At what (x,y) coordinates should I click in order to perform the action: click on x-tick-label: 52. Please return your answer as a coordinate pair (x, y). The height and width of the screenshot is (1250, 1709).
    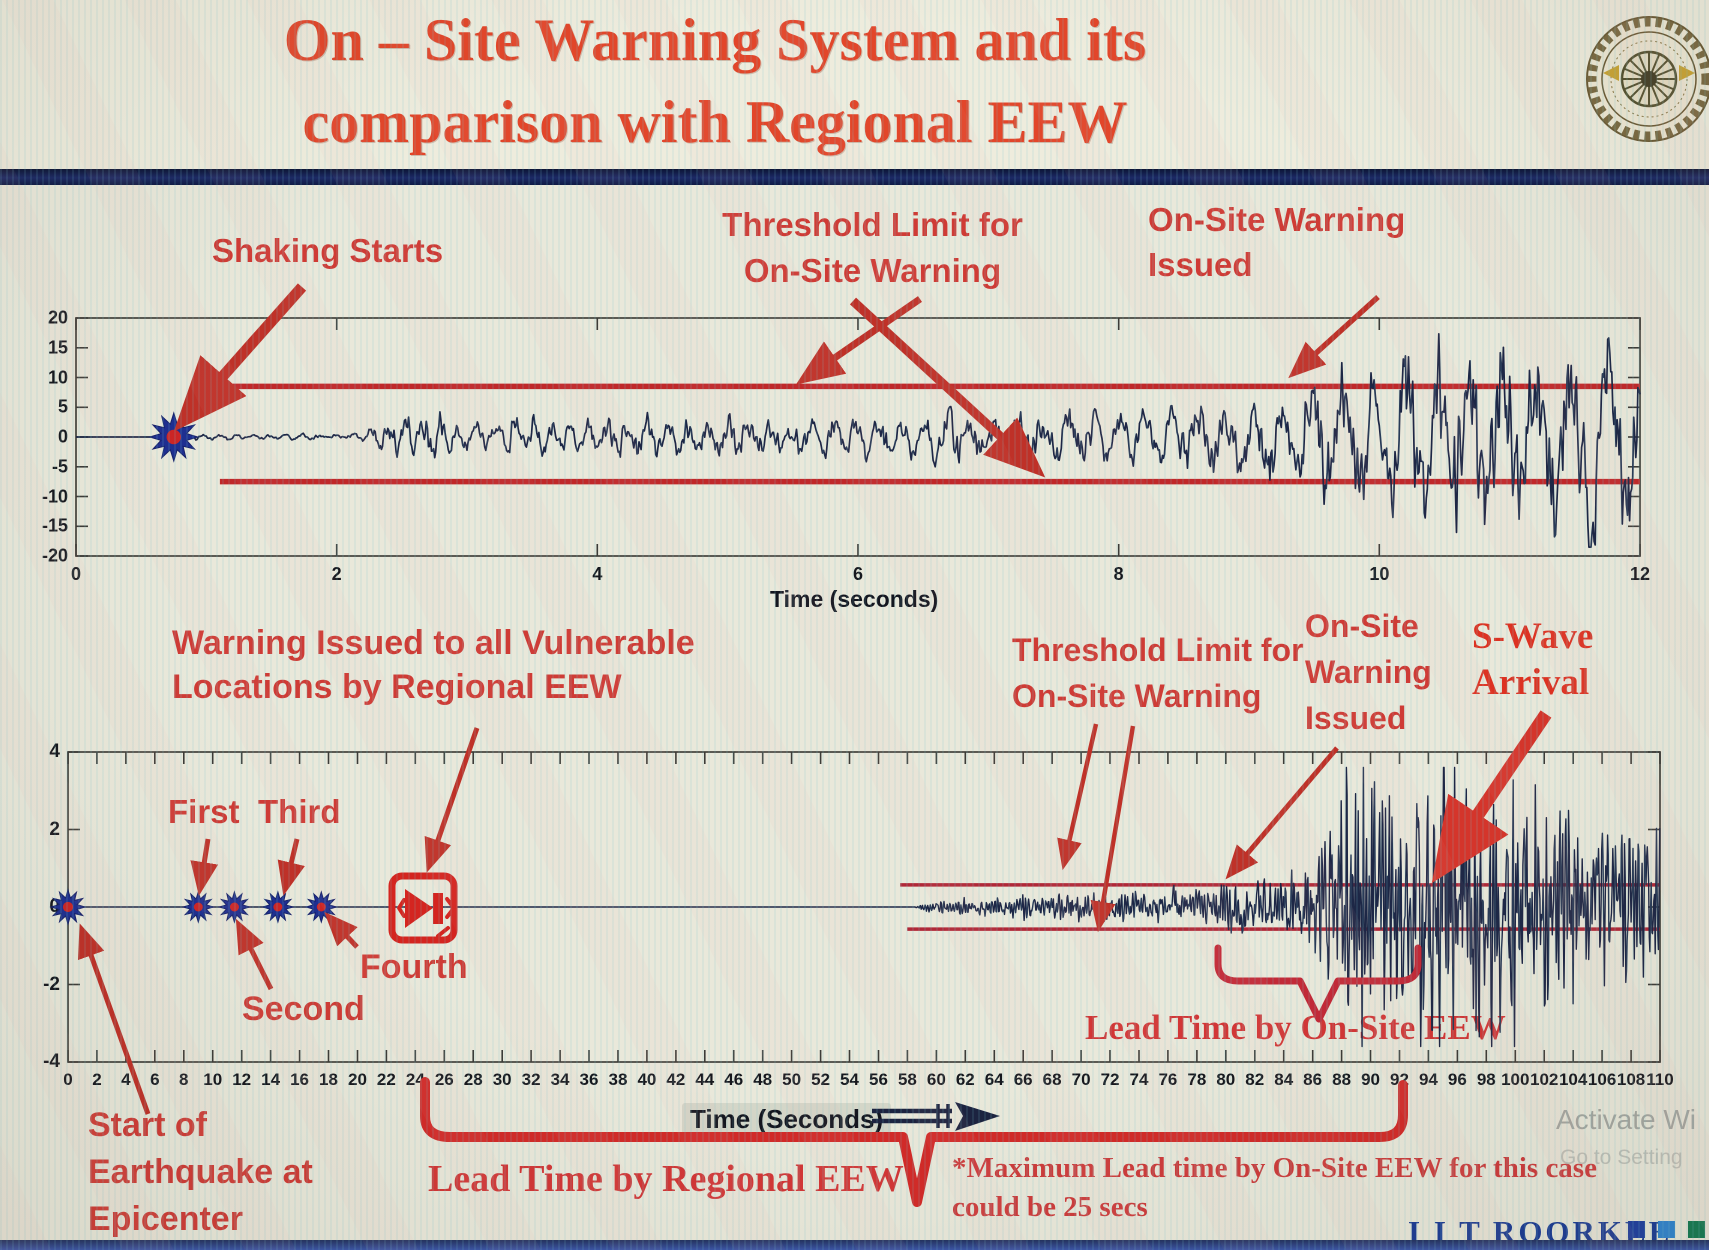
    Looking at the image, I should click on (821, 1079).